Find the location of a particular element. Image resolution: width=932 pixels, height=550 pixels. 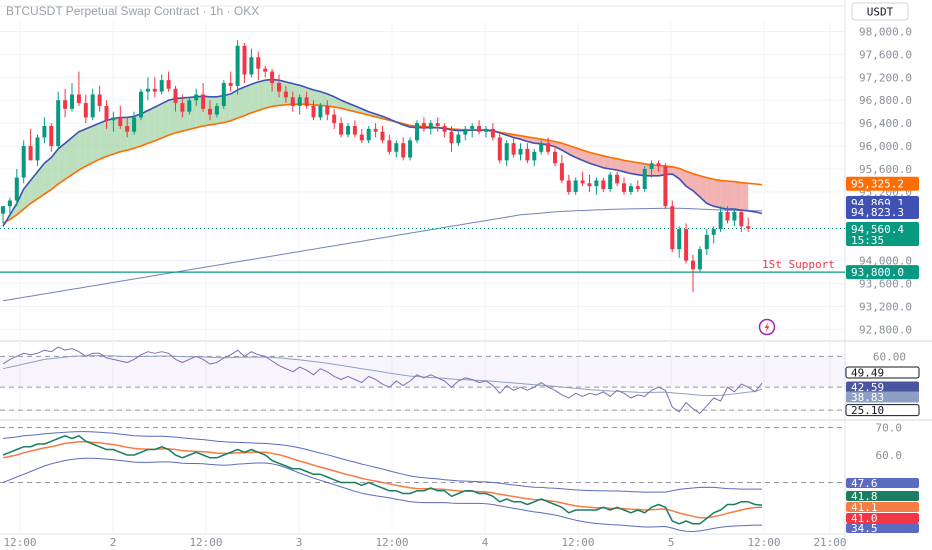

rsi-pane is located at coordinates (422, 380).